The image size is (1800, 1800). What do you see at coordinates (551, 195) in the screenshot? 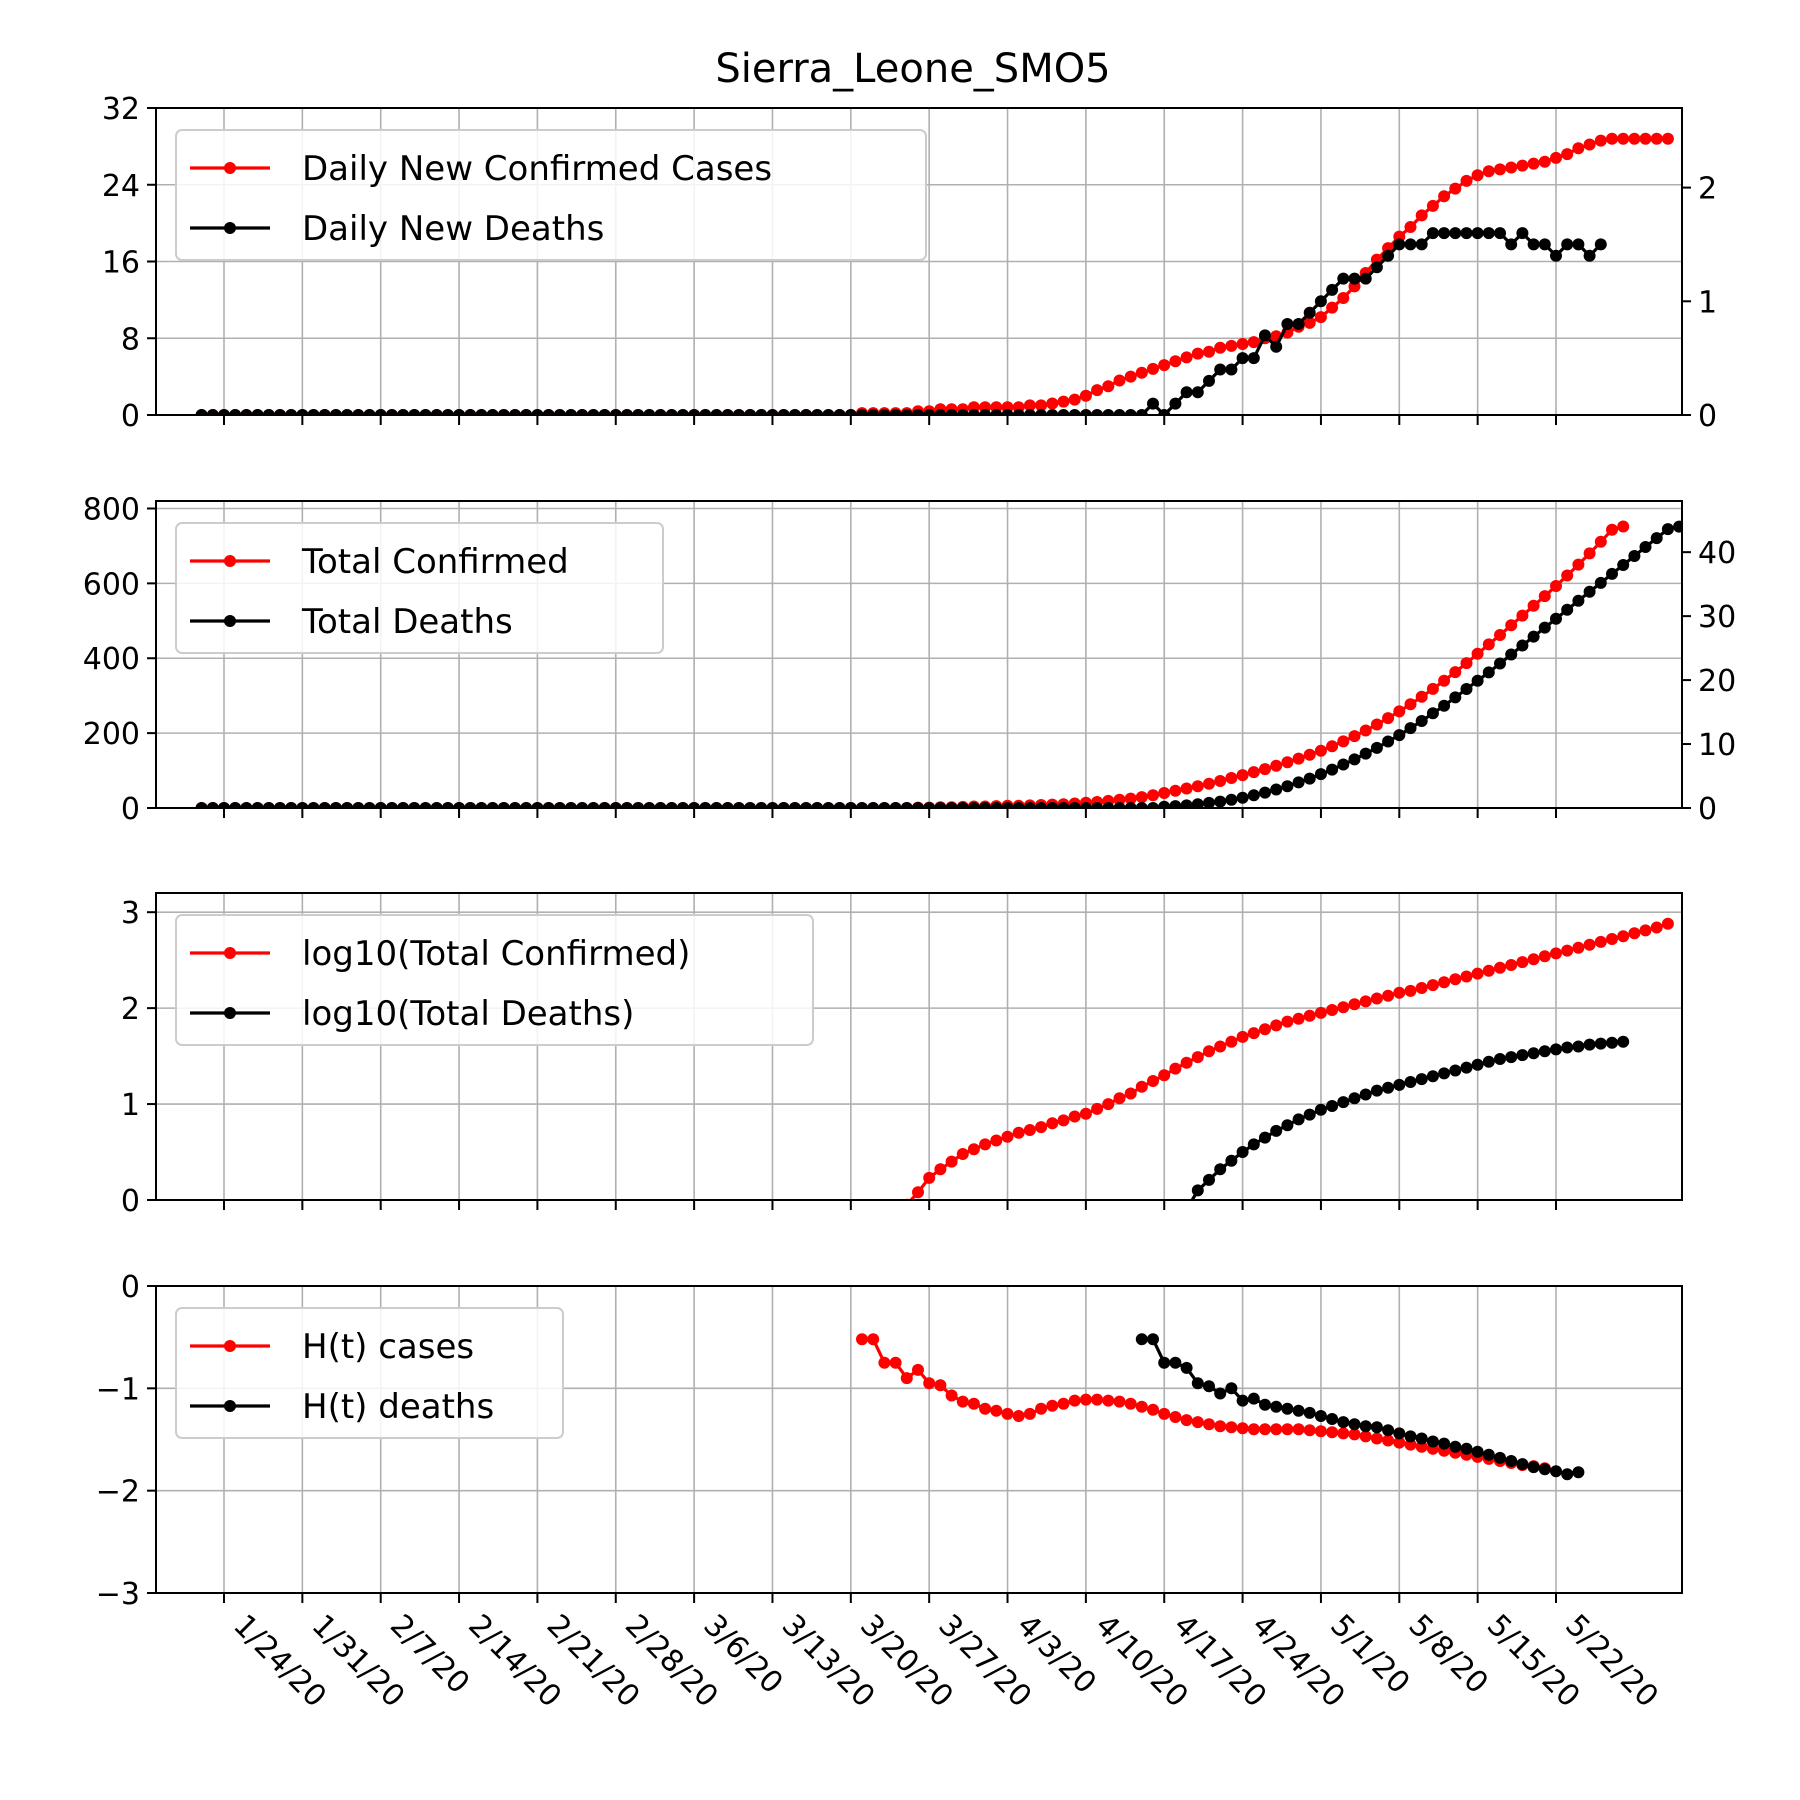
I see `legend-box` at bounding box center [551, 195].